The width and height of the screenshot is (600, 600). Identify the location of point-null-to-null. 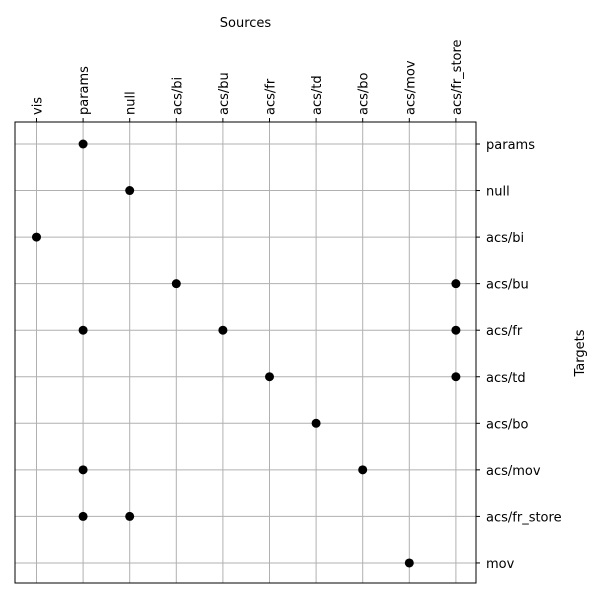
(130, 191).